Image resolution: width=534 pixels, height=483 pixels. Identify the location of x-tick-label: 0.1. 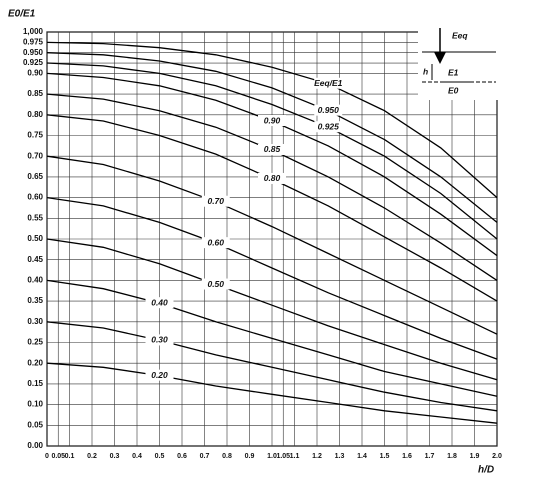
(70, 456).